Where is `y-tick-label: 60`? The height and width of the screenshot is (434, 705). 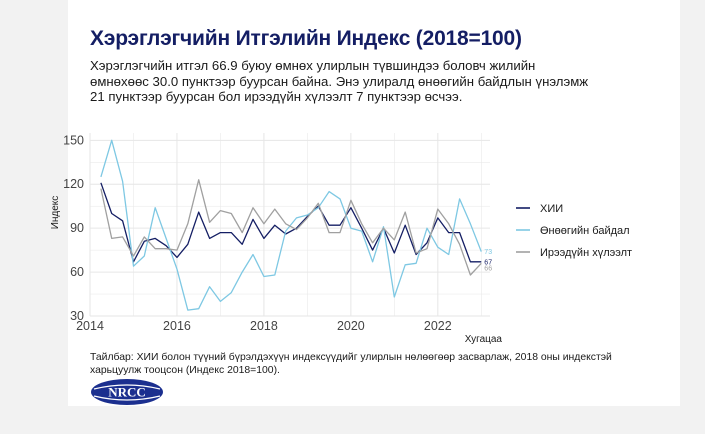
y-tick-label: 60 is located at coordinates (77, 272).